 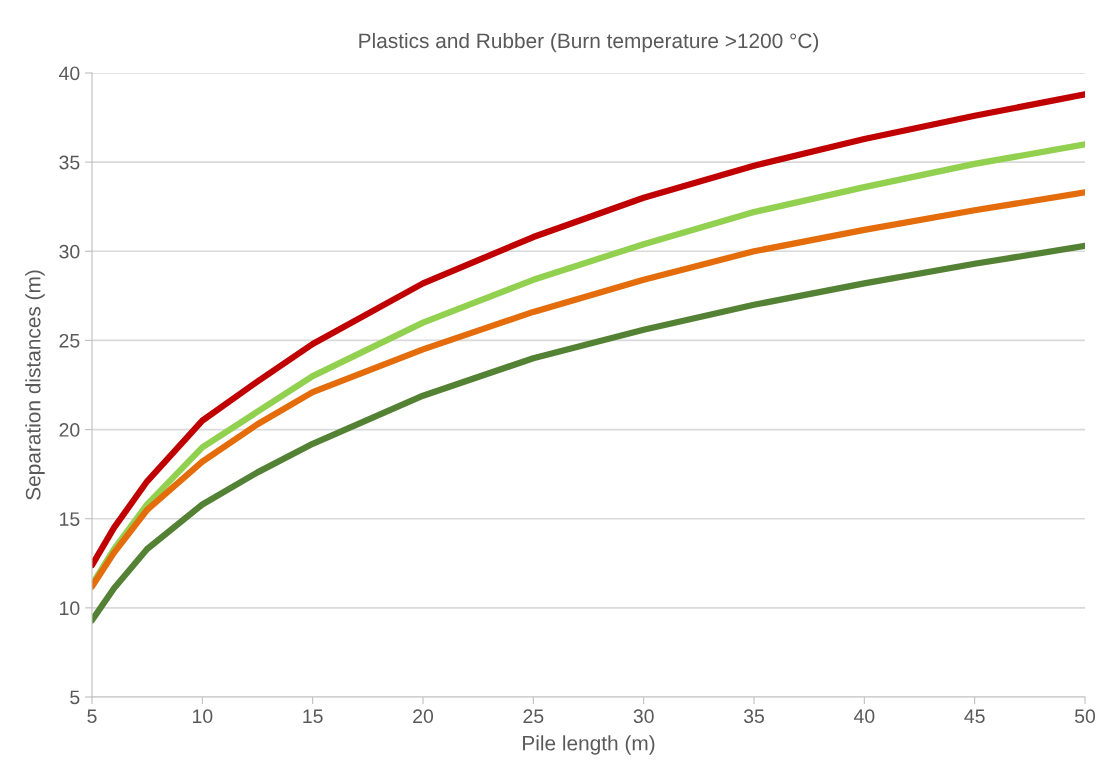 I want to click on chart-title: Plastics and Rubber (Burn temperature >1200 °C), so click(x=589, y=42).